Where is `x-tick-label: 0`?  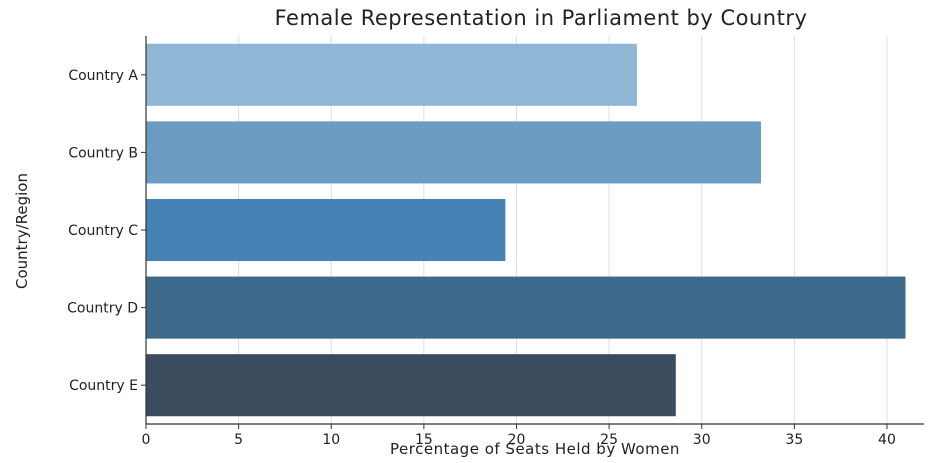 x-tick-label: 0 is located at coordinates (146, 440).